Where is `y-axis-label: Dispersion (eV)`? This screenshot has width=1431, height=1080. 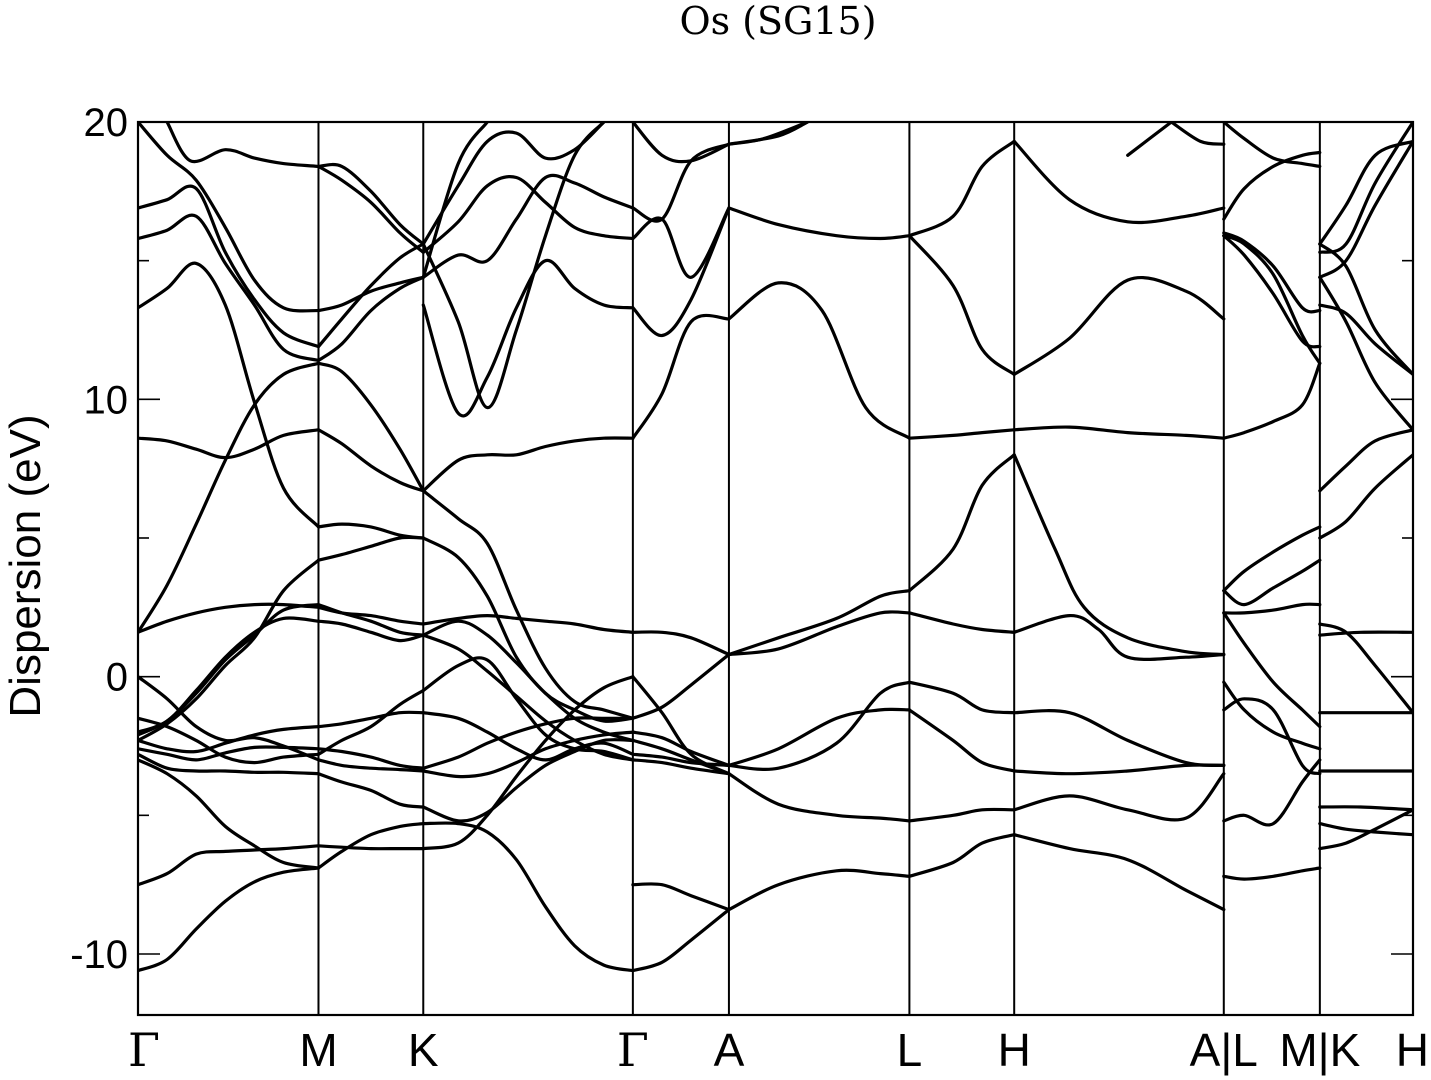
y-axis-label: Dispersion (eV) is located at coordinates (25, 565).